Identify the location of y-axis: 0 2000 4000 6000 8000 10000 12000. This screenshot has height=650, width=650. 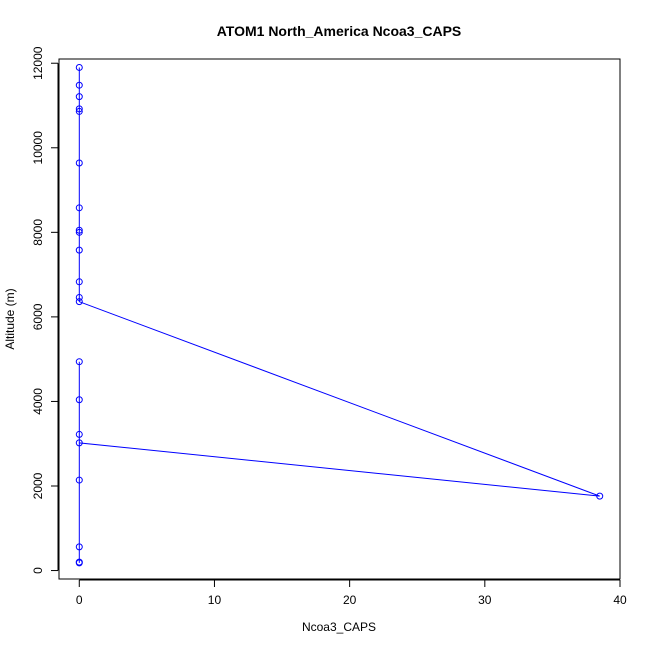
(45, 310).